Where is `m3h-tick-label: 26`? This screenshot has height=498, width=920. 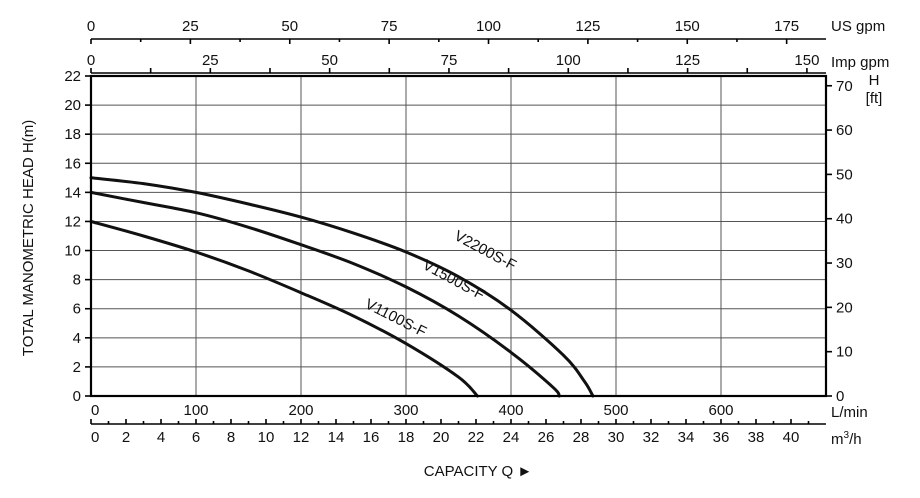
m3h-tick-label: 26 is located at coordinates (546, 437).